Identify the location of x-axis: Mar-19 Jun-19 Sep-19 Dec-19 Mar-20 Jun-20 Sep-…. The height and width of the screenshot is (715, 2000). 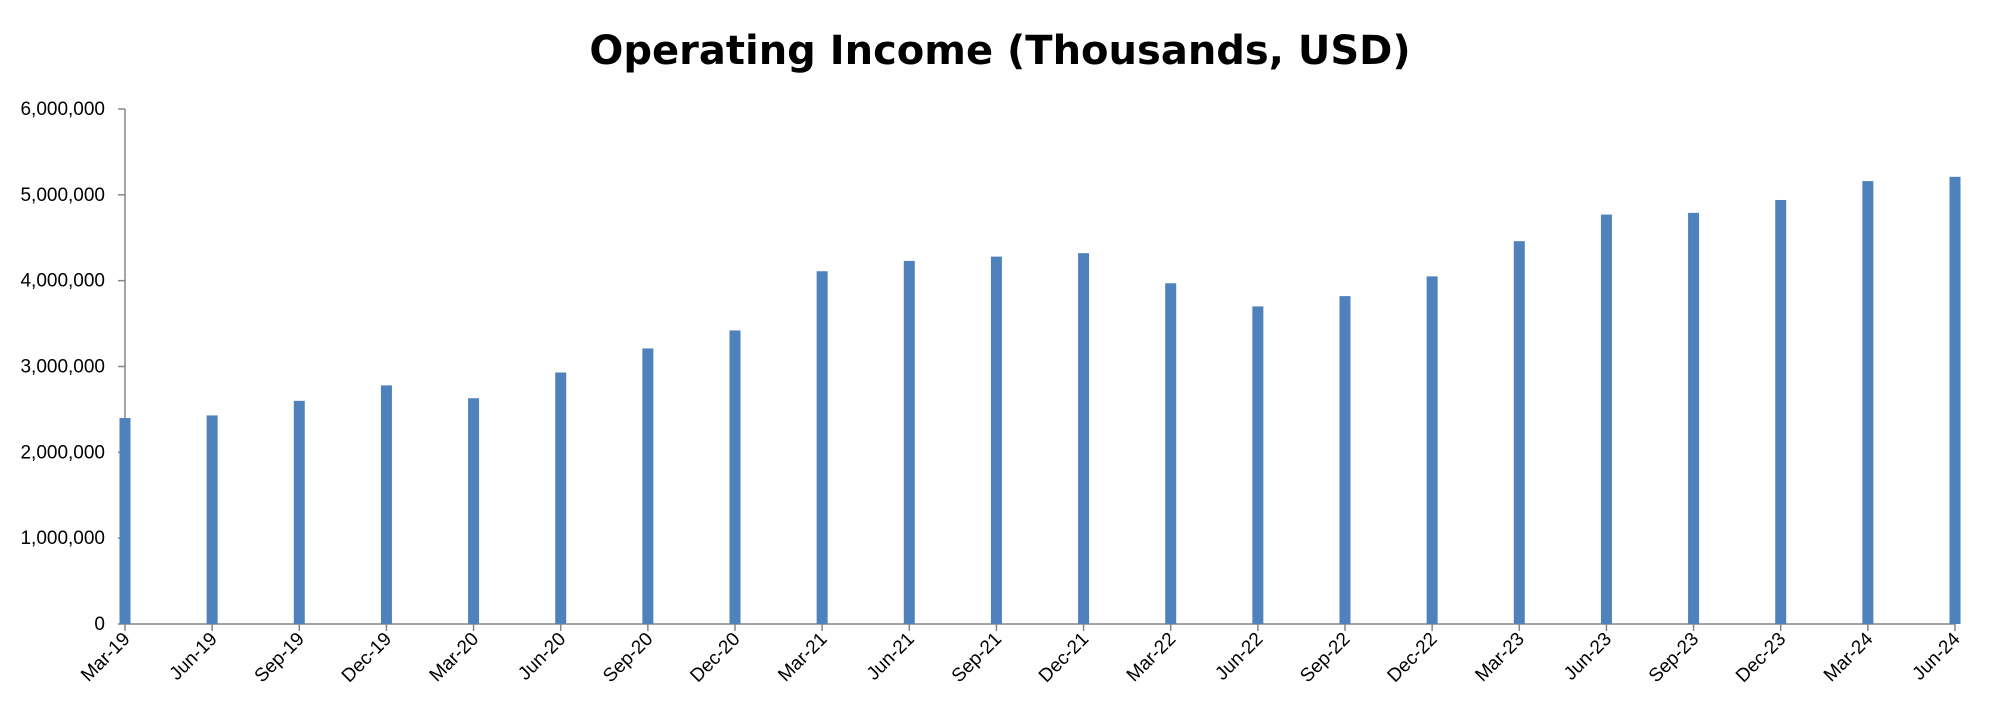
(1021, 655).